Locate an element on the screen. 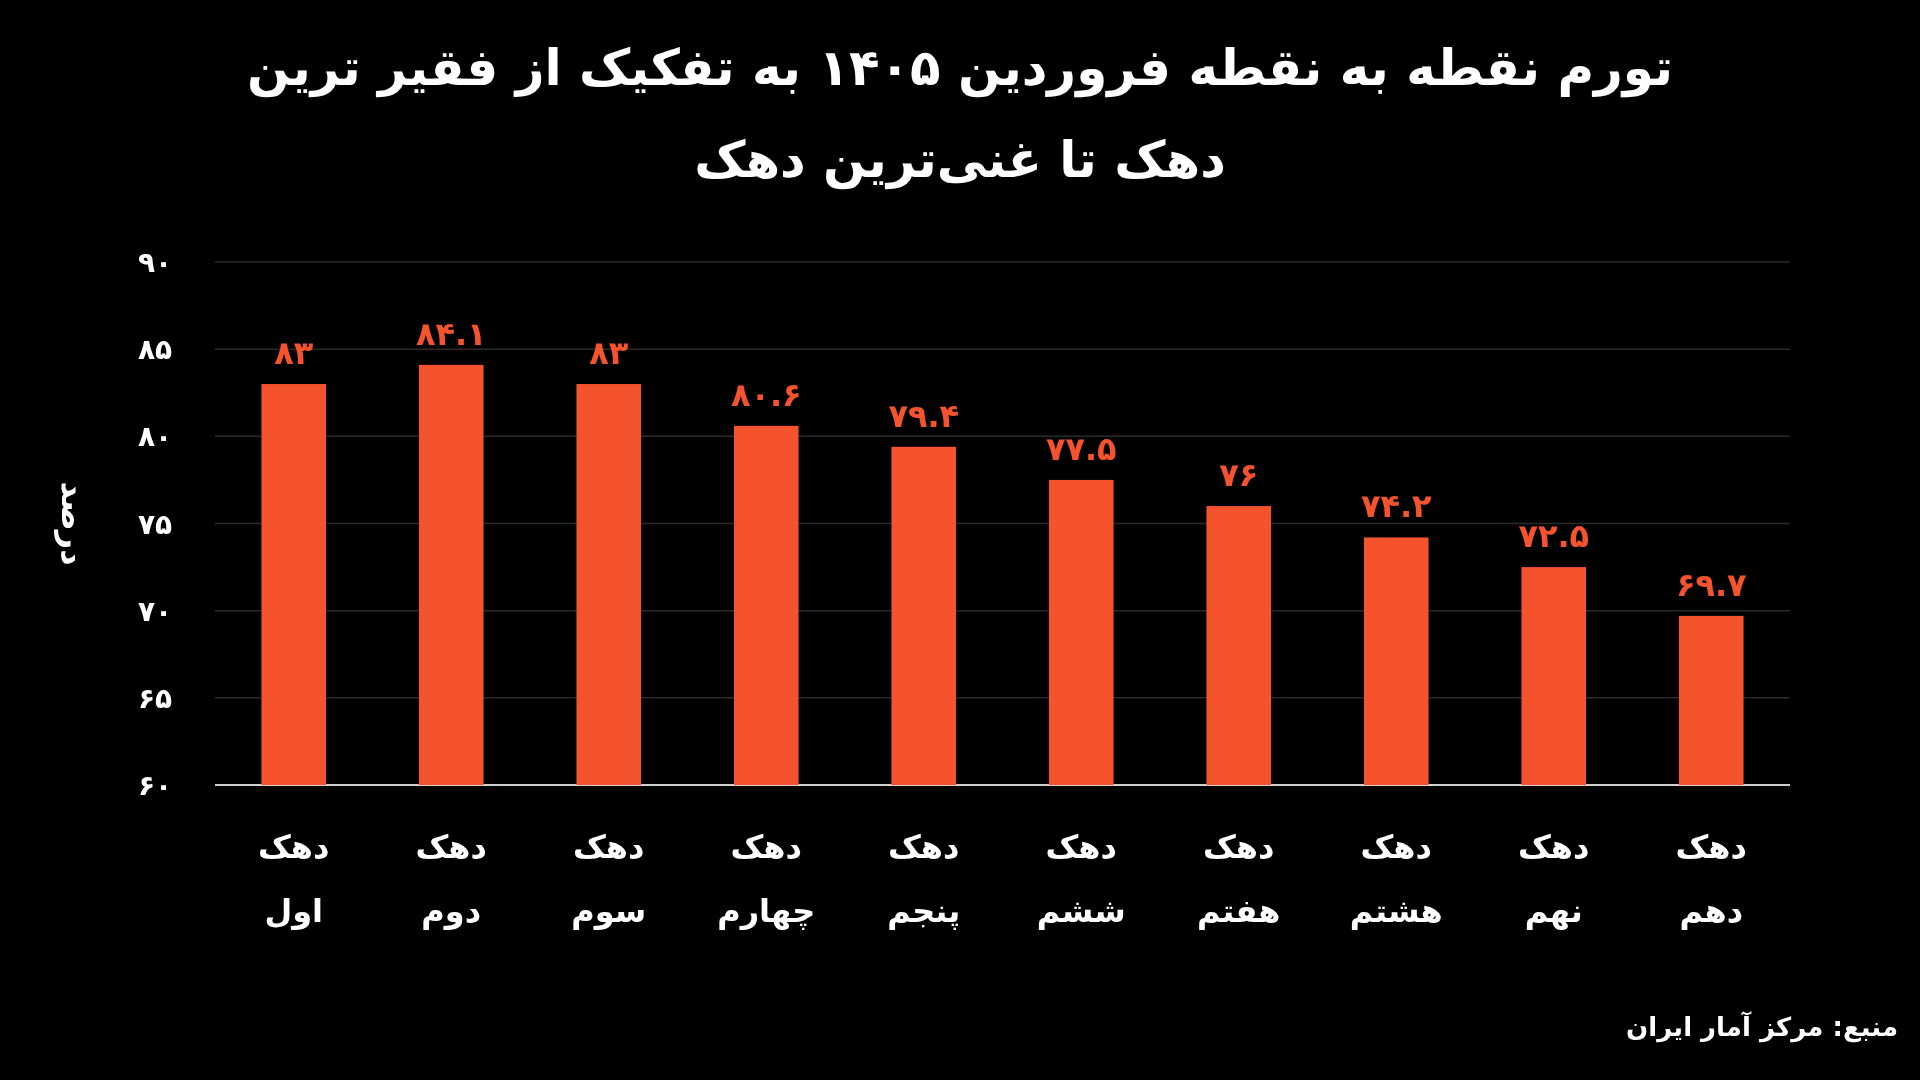  x-tick-label: دهک دهم is located at coordinates (1711, 879).